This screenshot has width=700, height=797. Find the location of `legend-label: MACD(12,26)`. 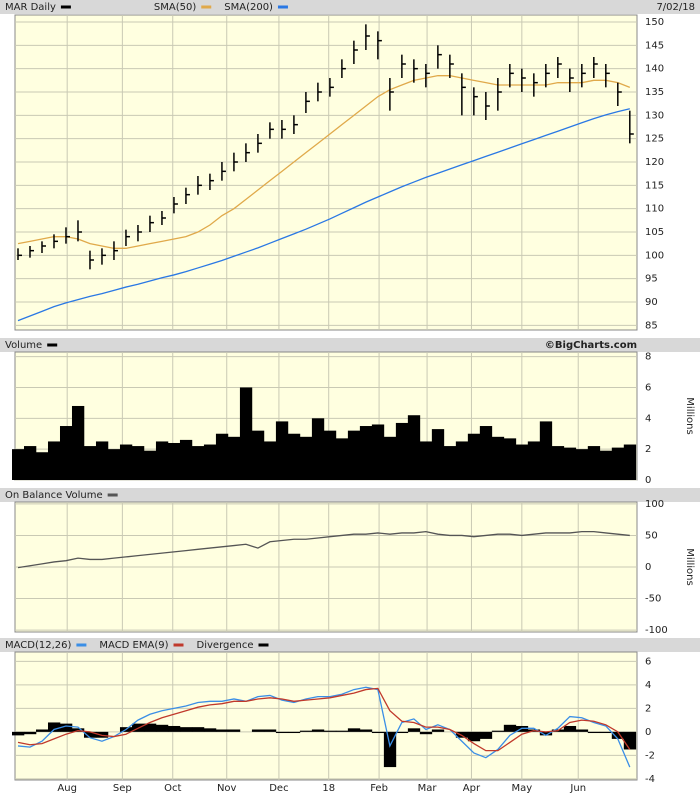

legend-label: MACD(12,26) is located at coordinates (38, 645).